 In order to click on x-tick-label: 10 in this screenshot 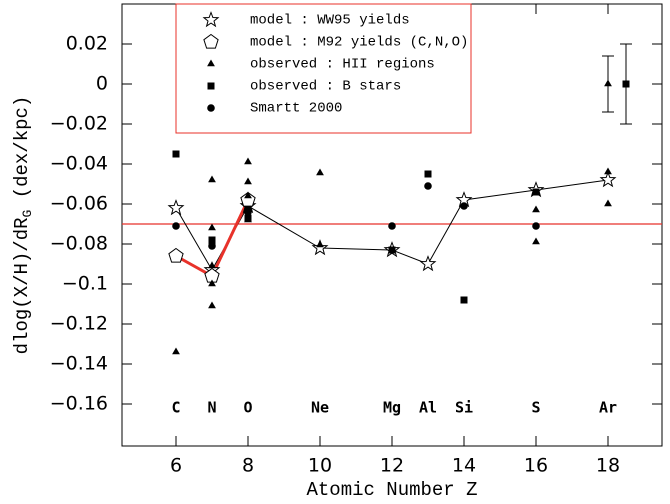, I will do `click(320, 466)`.